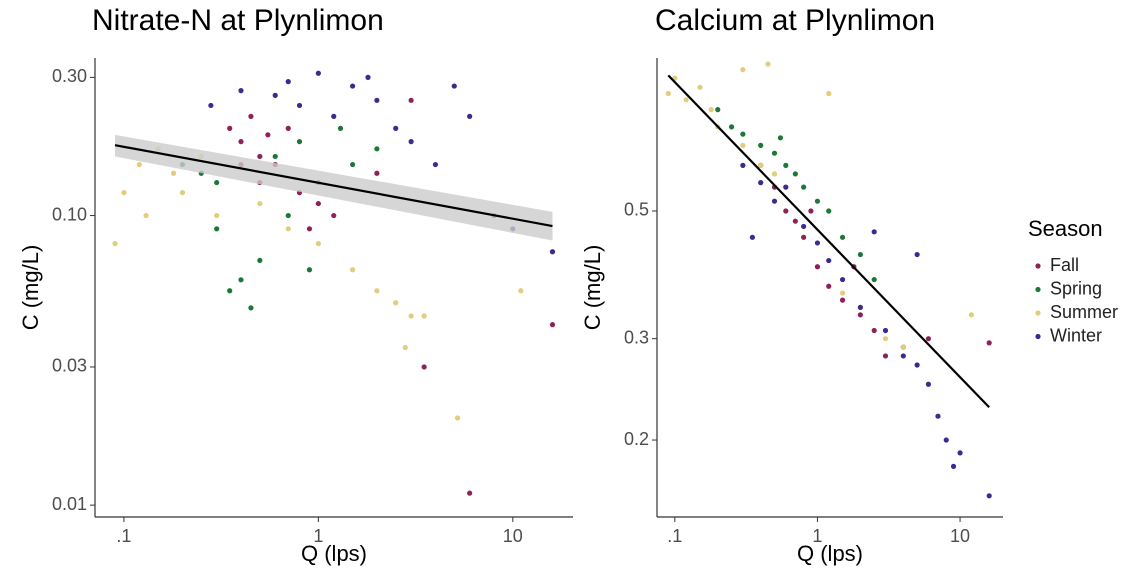 Image resolution: width=1147 pixels, height=573 pixels. What do you see at coordinates (513, 536) in the screenshot?
I see `x-tick-label: 10` at bounding box center [513, 536].